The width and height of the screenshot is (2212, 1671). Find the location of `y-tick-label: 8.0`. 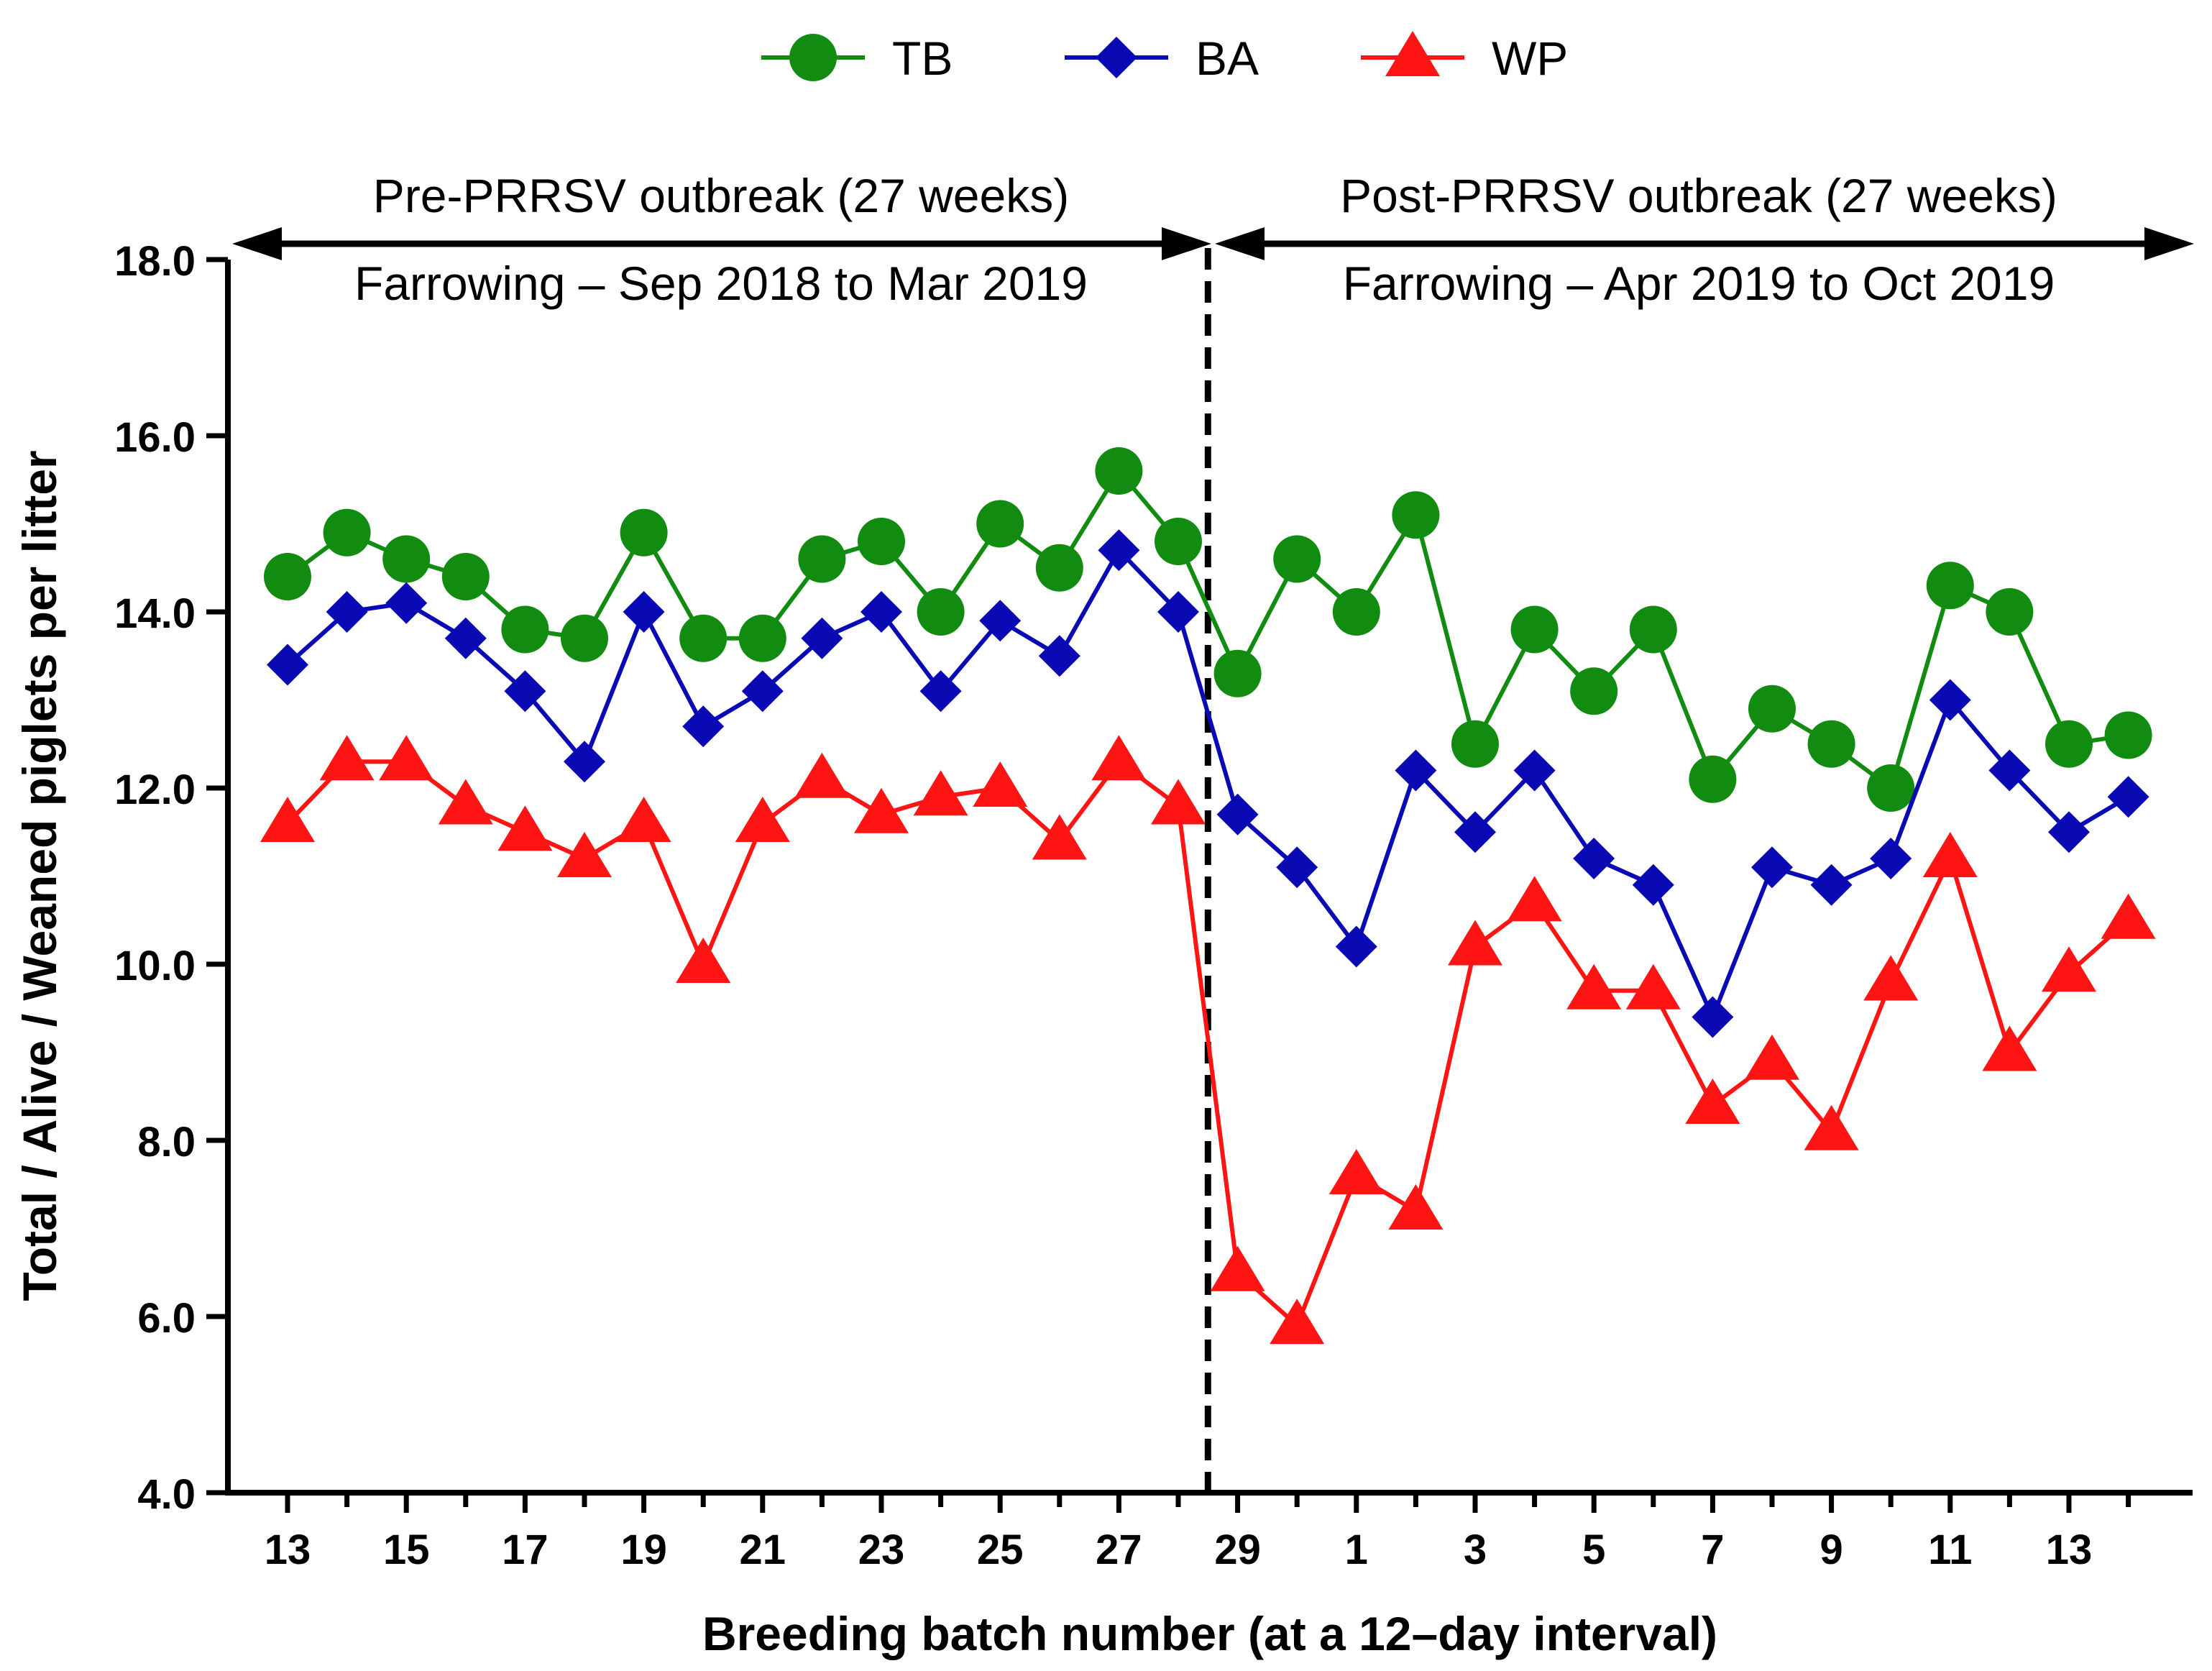

y-tick-label: 8.0 is located at coordinates (166, 1143).